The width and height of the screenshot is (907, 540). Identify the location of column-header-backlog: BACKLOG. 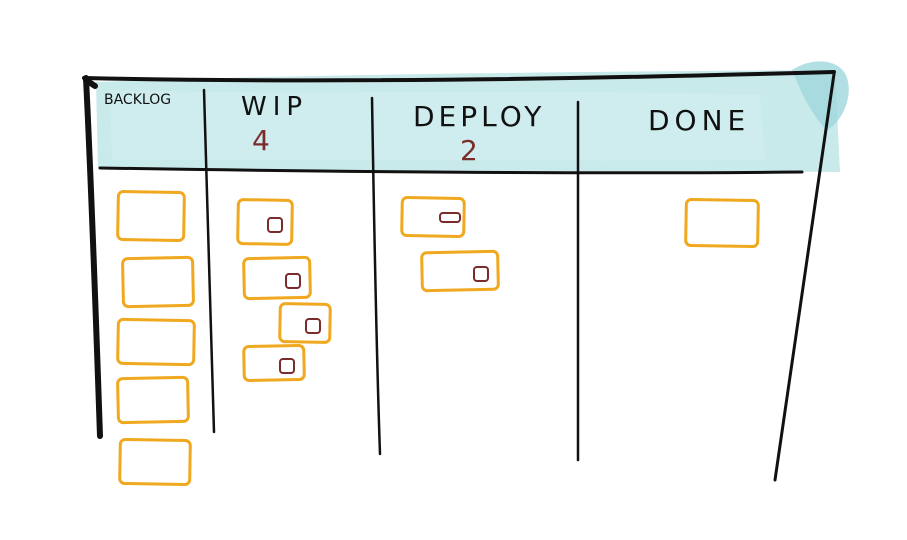
(138, 100).